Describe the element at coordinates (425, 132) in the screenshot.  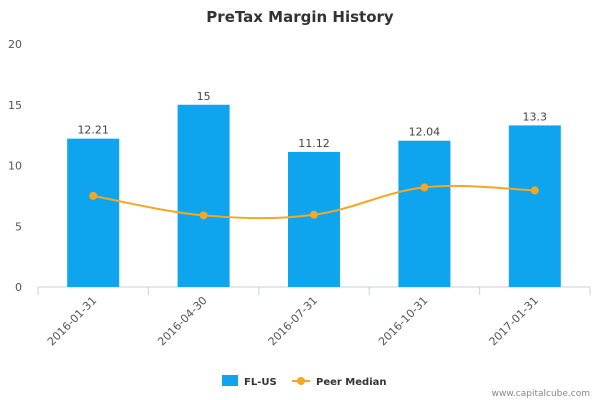
I see `bar-data-label: 12.04` at that location.